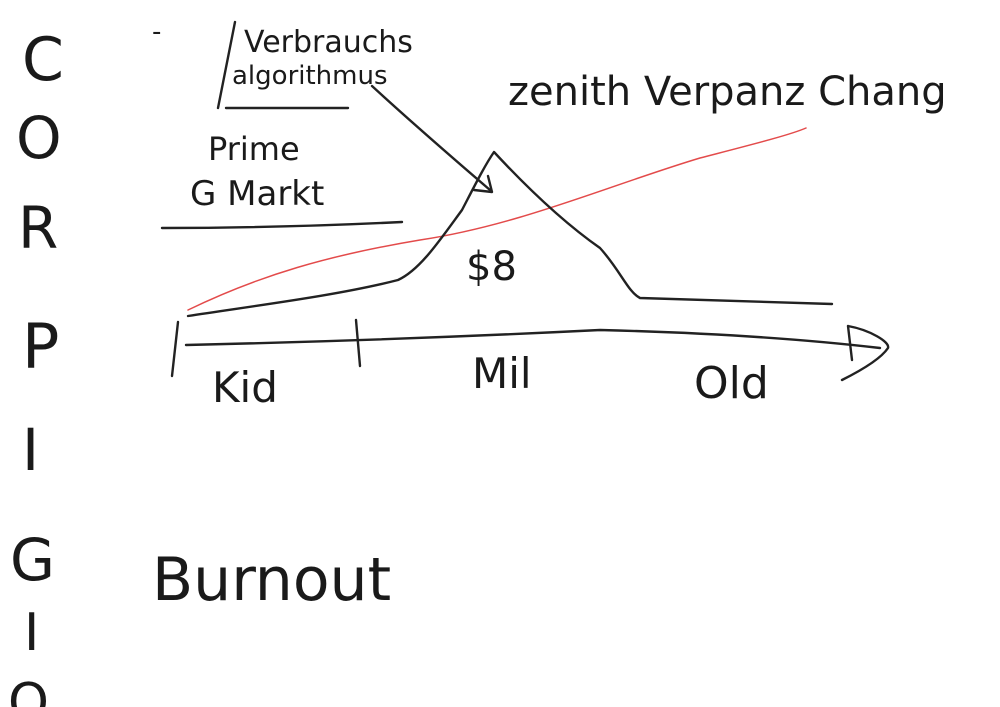 This screenshot has height=707, width=1000. I want to click on prime-label: Prime, so click(254, 149).